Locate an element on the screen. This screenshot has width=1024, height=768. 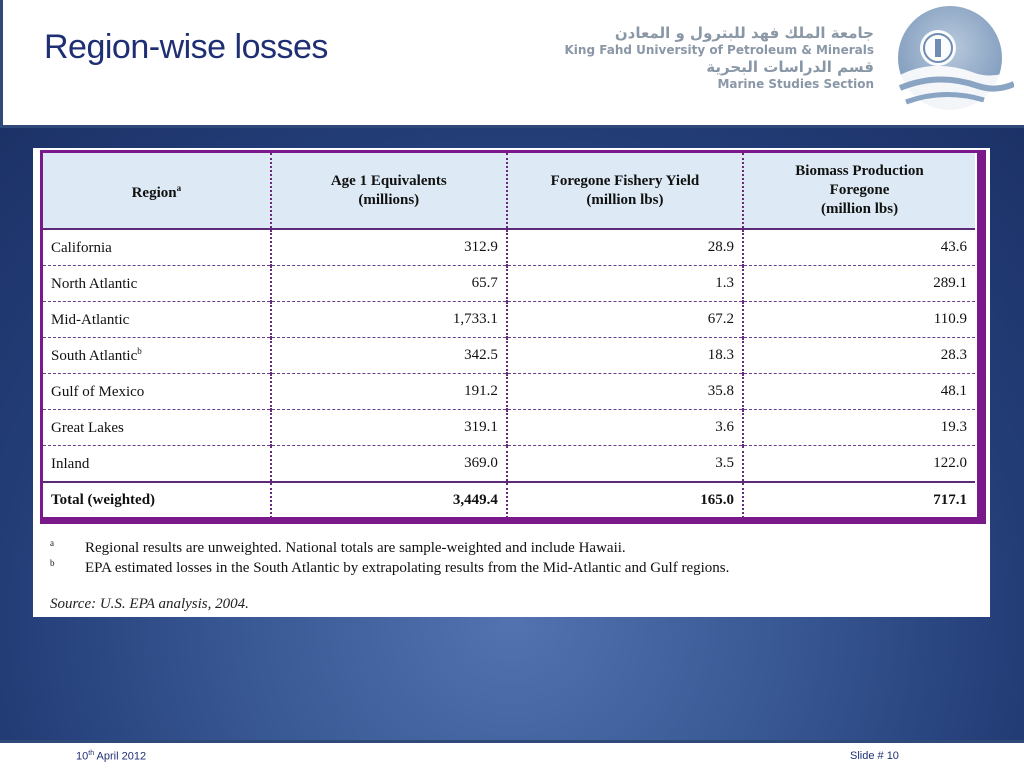
region-name: North Atlantic is located at coordinates (94, 284).